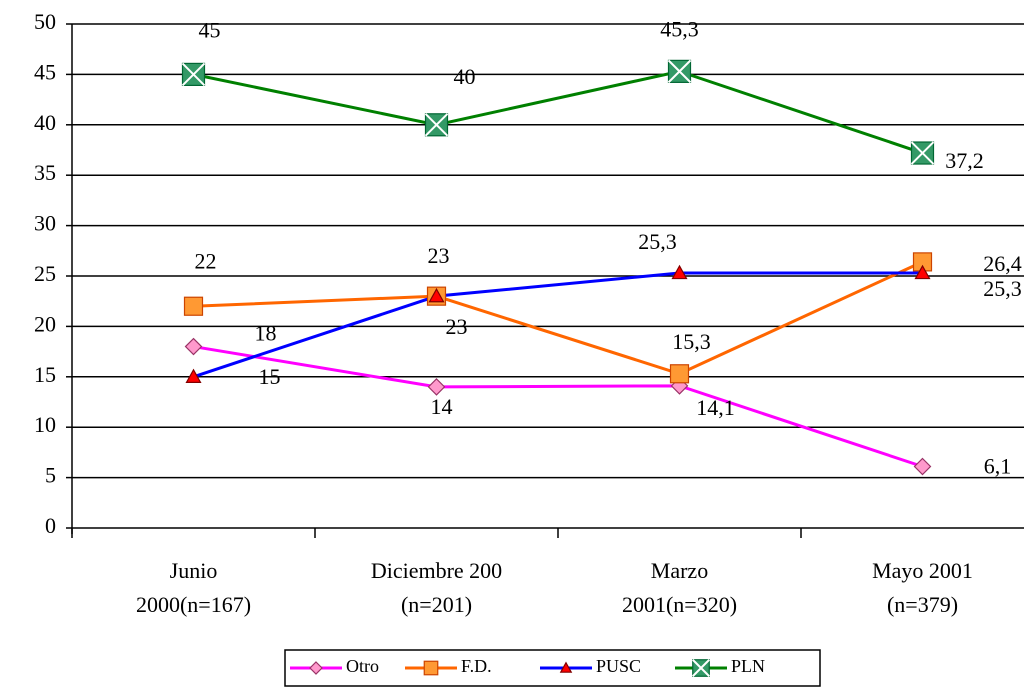 The image size is (1024, 688). I want to click on value-label: 22, so click(206, 260).